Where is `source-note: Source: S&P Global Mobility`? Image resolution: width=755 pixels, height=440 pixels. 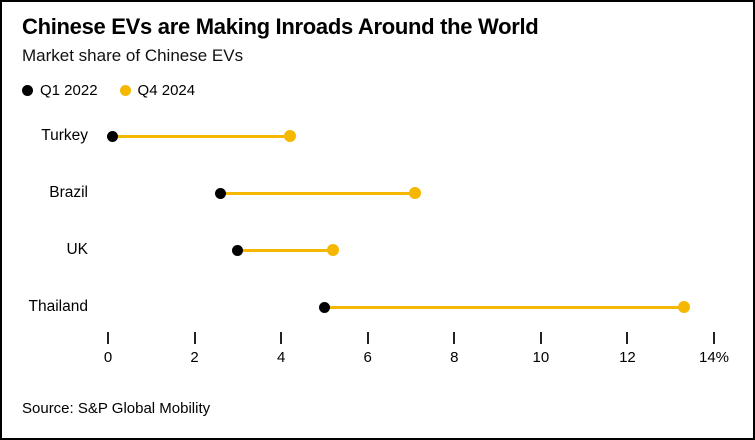 source-note: Source: S&P Global Mobility is located at coordinates (116, 408).